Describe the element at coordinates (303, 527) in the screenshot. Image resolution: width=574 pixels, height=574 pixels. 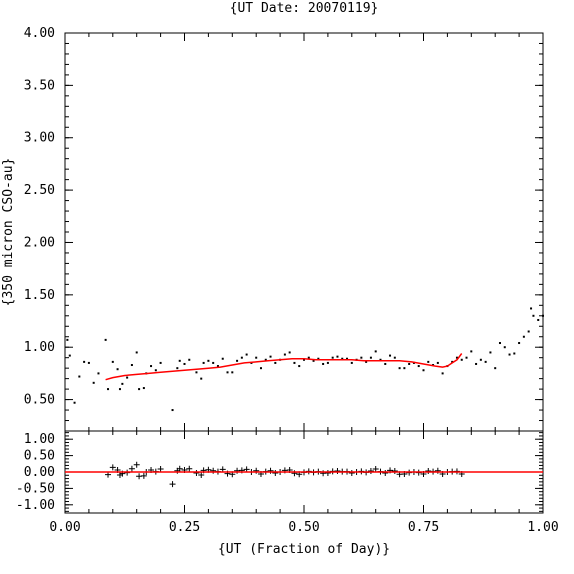
I see `x-tick-label: 0.50` at that location.